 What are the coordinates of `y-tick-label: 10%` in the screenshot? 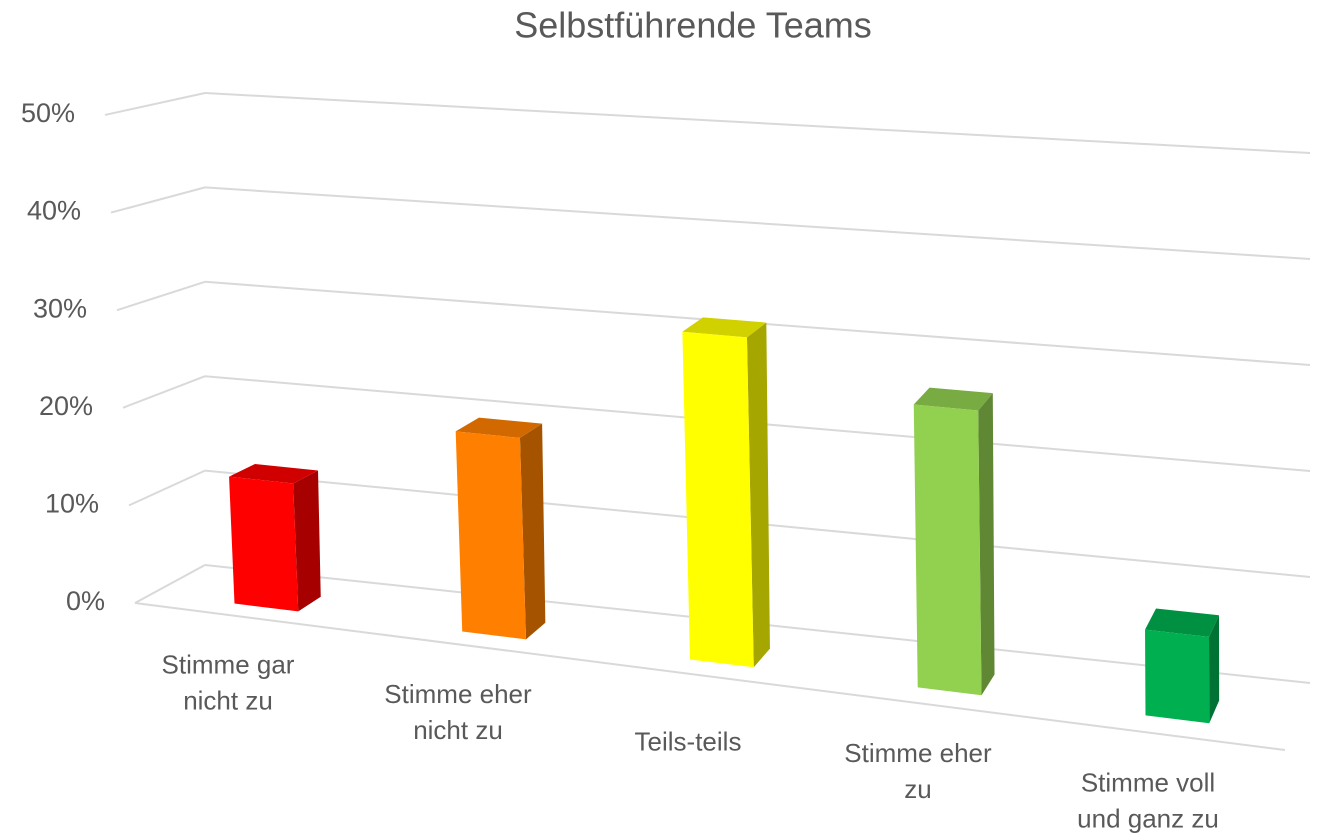 It's located at (72, 504).